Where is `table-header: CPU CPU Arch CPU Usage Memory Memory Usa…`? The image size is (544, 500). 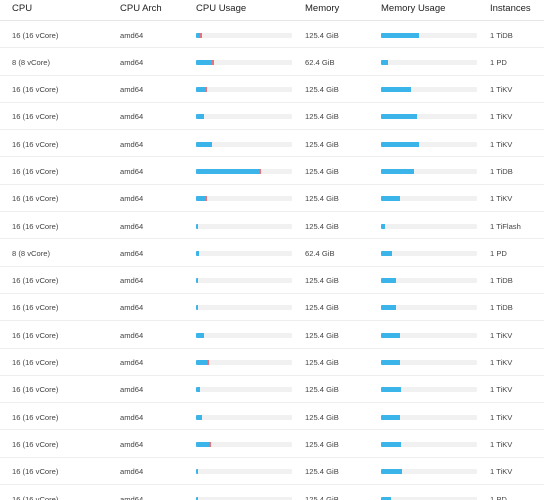
table-header: CPU CPU Arch CPU Usage Memory Memory Usa… is located at coordinates (272, 10).